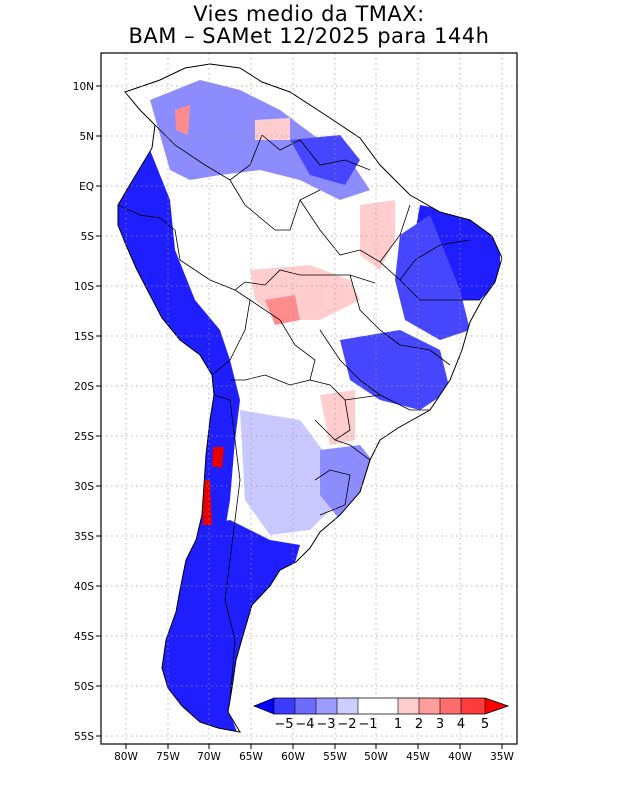 The width and height of the screenshot is (618, 800). Describe the element at coordinates (264, 706) in the screenshot. I see `colorbar-left-arrow` at that location.